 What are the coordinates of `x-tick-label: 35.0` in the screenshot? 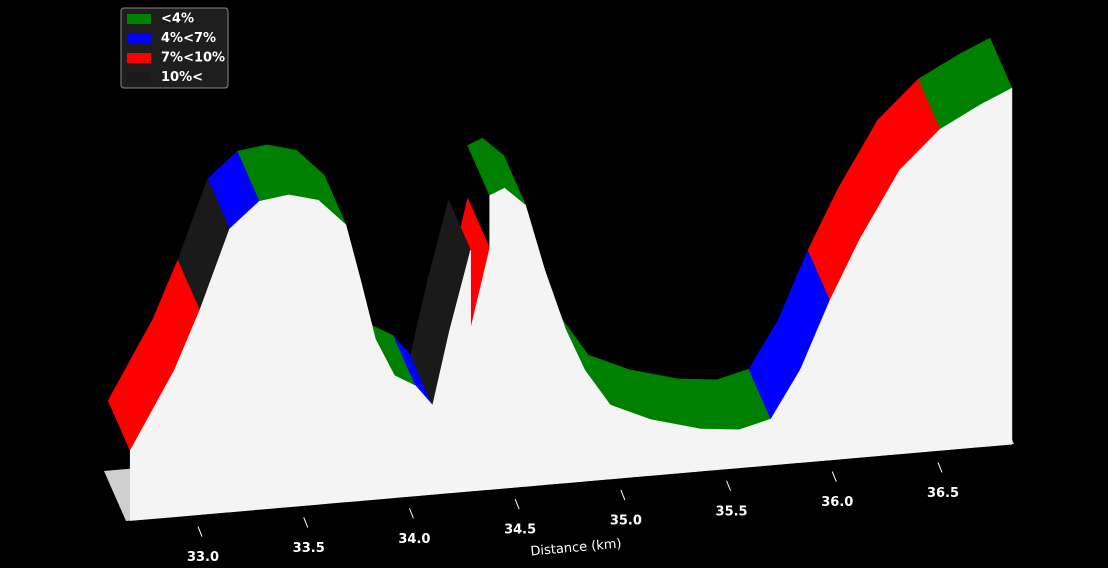 It's located at (626, 520).